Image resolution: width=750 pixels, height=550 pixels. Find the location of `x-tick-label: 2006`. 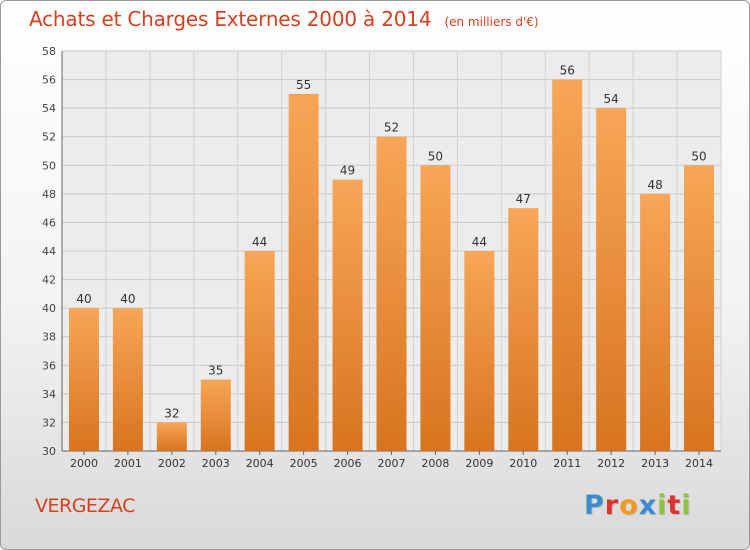

x-tick-label: 2006 is located at coordinates (348, 463).